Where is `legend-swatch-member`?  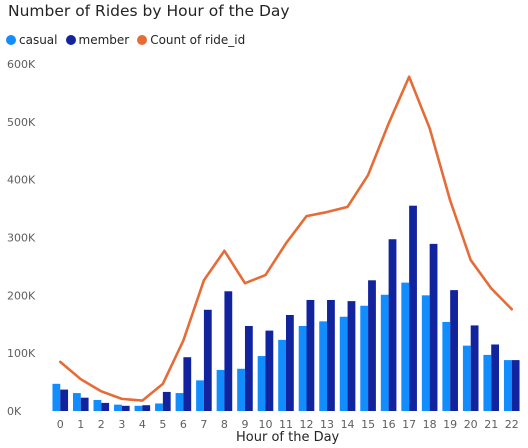 legend-swatch-member is located at coordinates (70, 40).